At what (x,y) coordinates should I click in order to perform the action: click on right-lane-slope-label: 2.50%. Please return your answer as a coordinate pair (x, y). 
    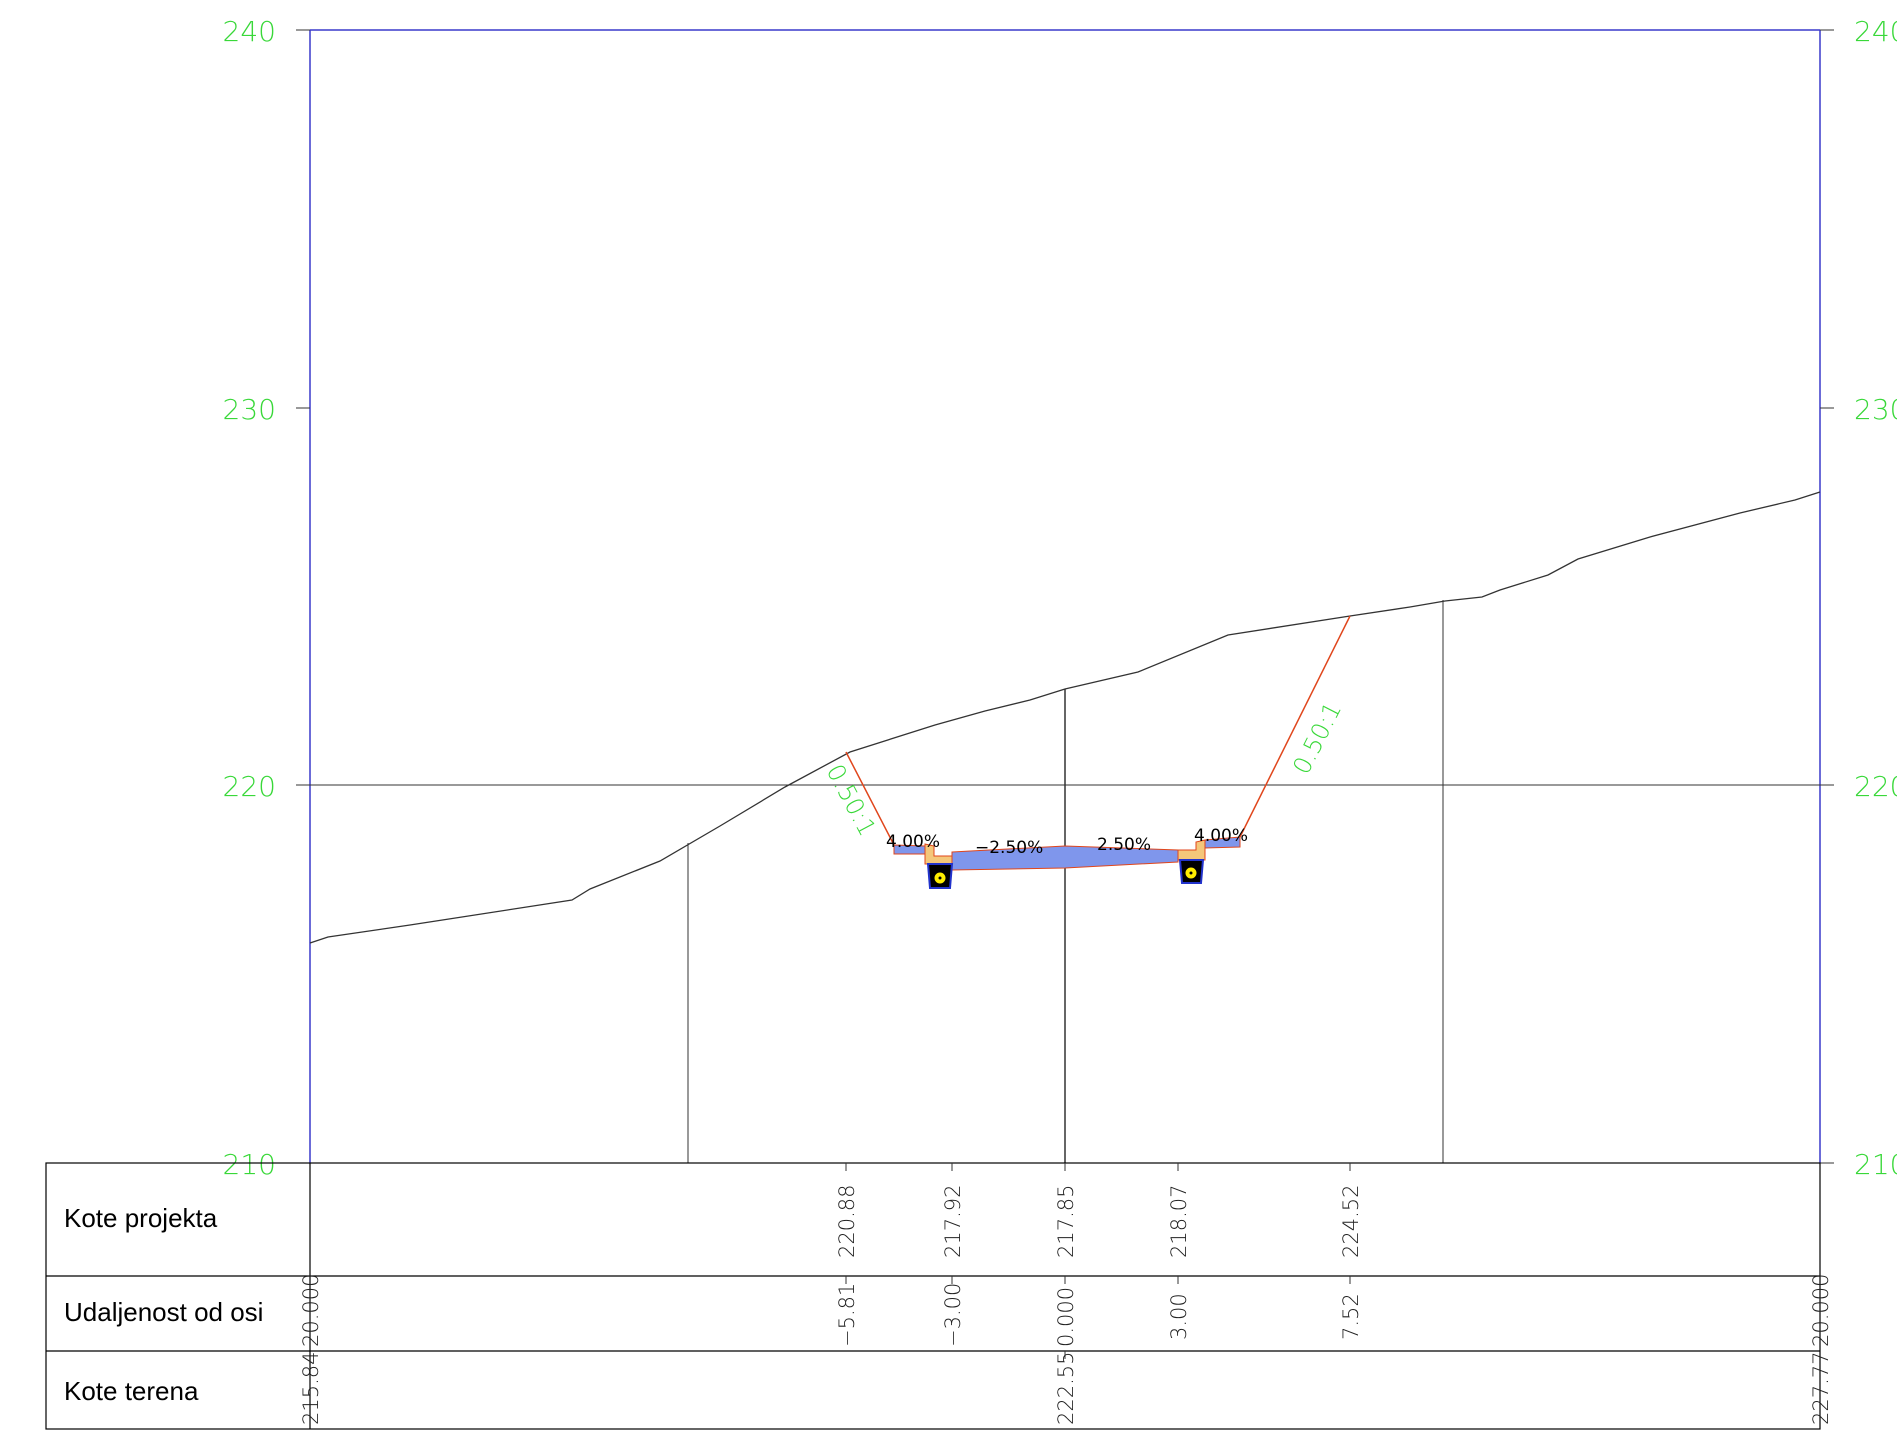
    Looking at the image, I should click on (1124, 845).